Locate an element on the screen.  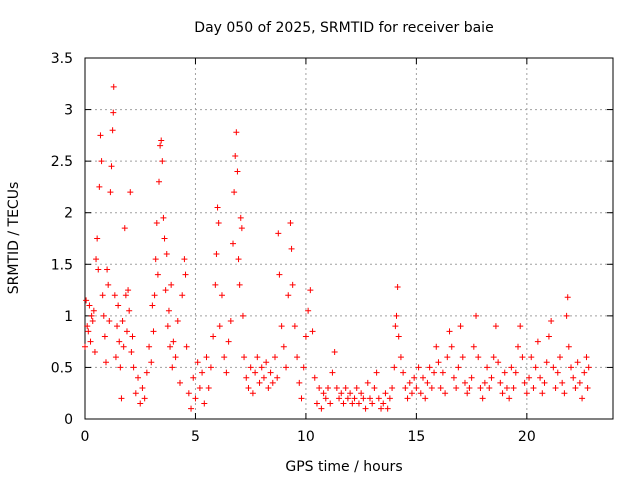
y-tick-label: 1.5 is located at coordinates (62, 265).